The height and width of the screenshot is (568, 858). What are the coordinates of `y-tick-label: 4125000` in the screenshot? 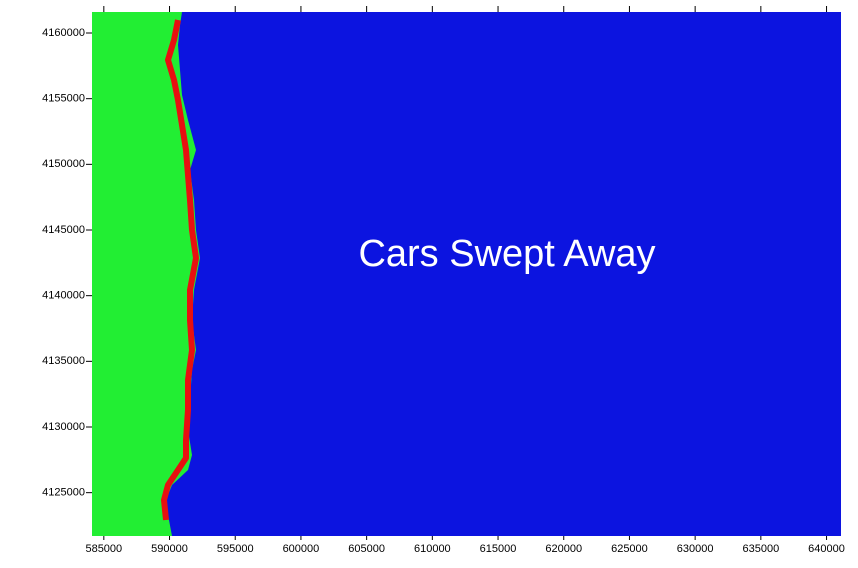 It's located at (63, 493).